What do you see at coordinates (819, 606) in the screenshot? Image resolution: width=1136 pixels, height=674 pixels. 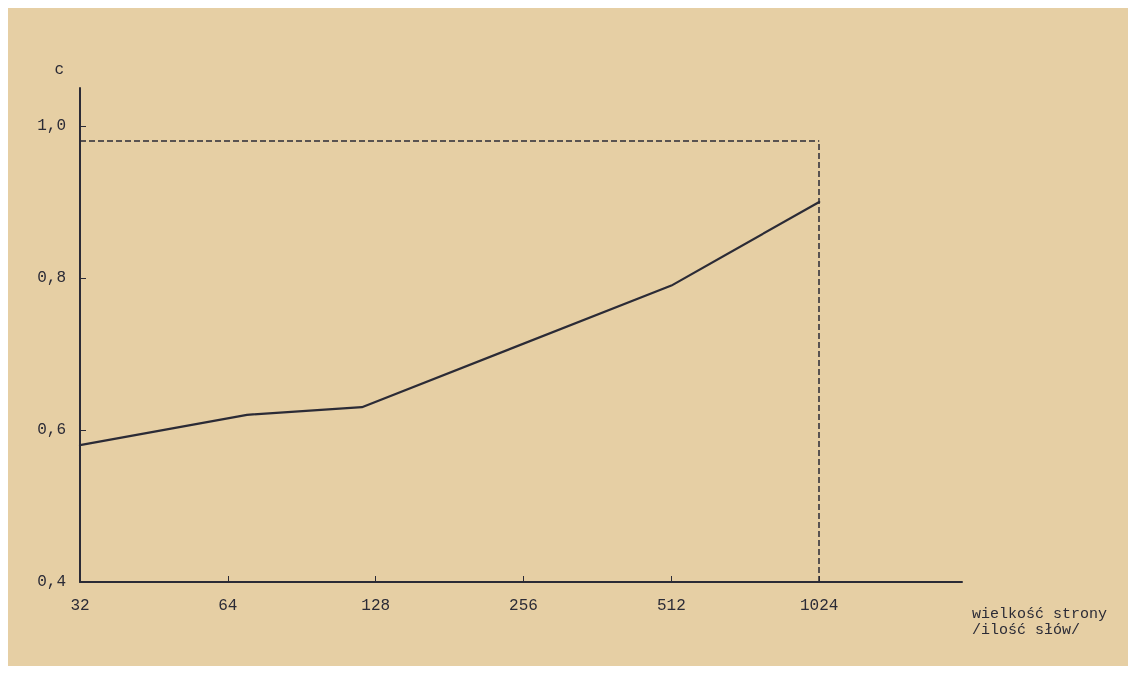 I see `x-tick-label: 1024` at bounding box center [819, 606].